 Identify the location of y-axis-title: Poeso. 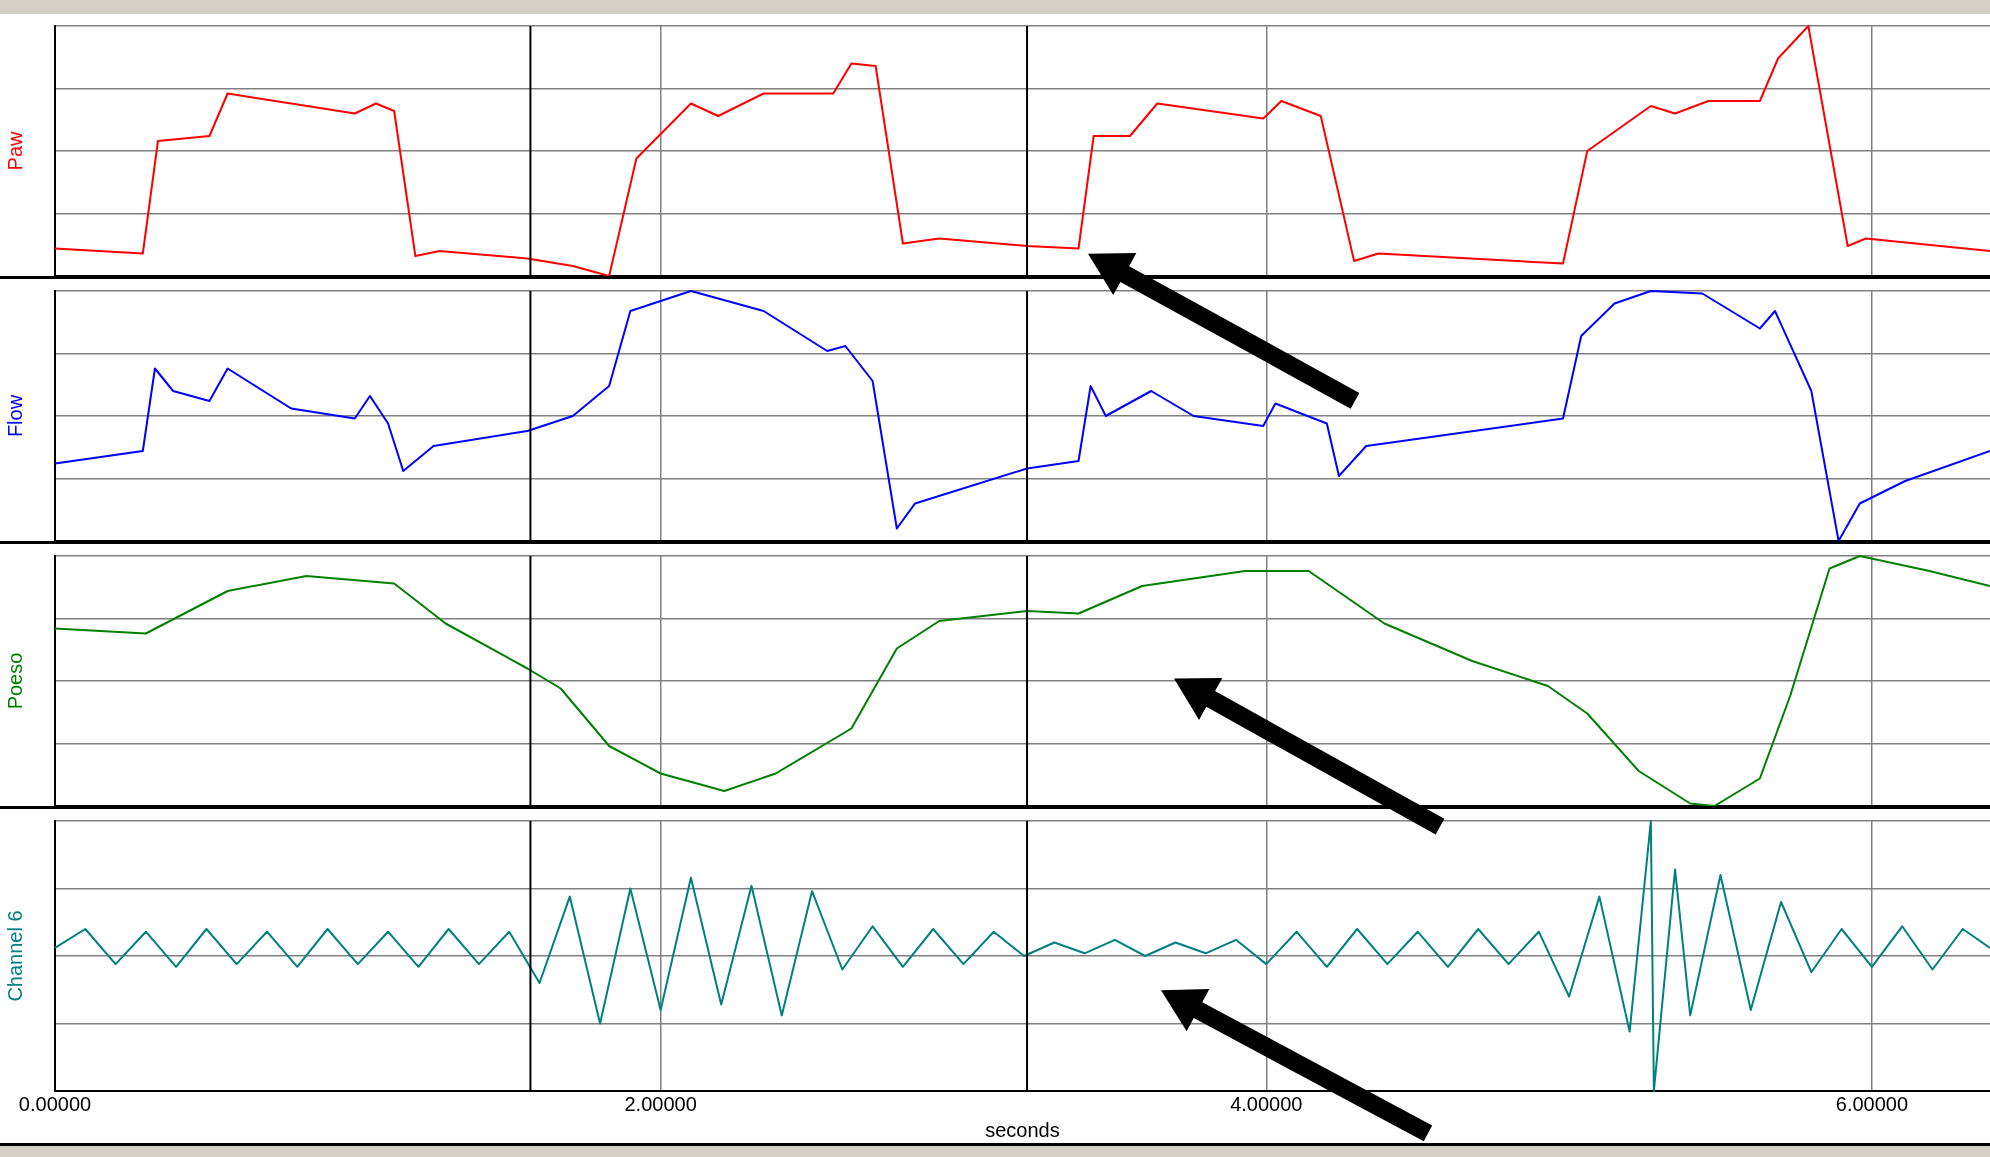
(14, 681).